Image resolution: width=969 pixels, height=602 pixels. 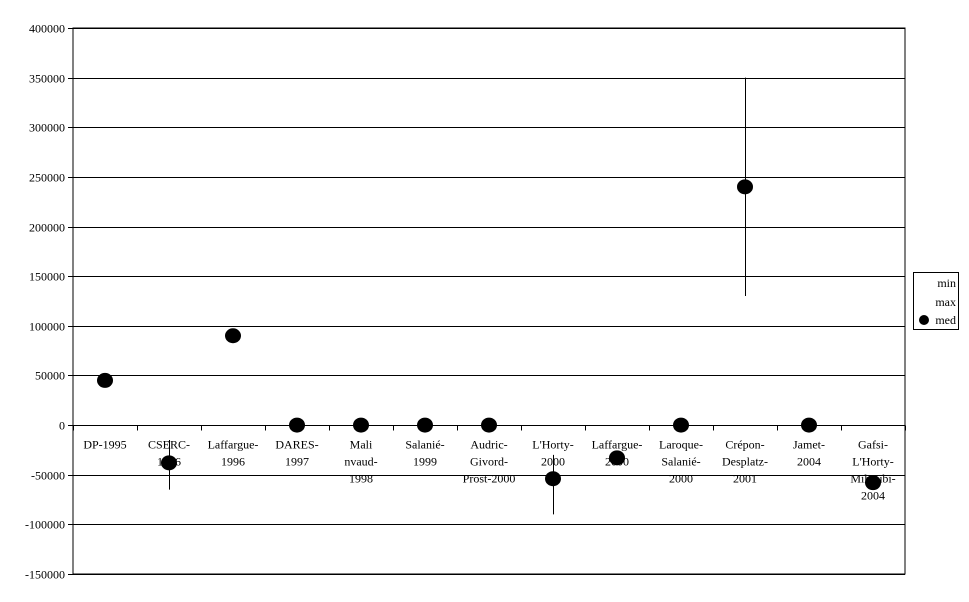 I want to click on category-label: Crépon-Desplatz-2001, so click(x=745, y=462).